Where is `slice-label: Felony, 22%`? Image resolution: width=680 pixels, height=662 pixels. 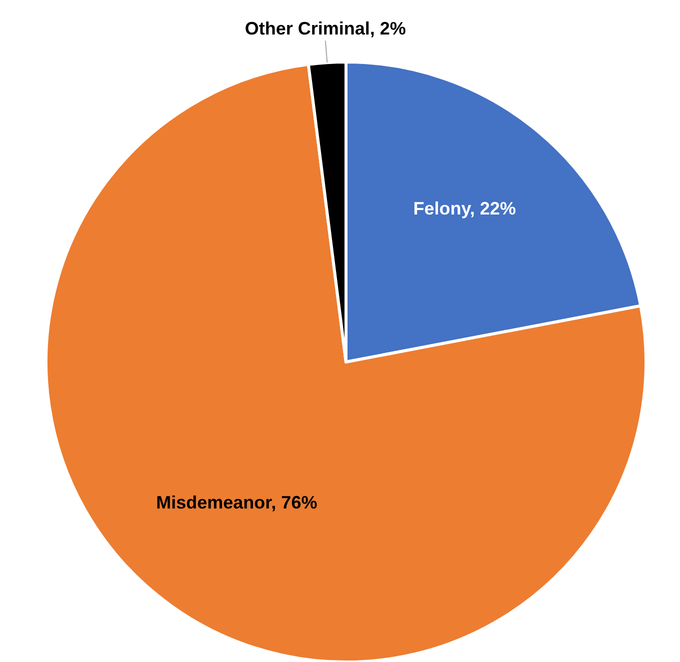
slice-label: Felony, 22% is located at coordinates (464, 208).